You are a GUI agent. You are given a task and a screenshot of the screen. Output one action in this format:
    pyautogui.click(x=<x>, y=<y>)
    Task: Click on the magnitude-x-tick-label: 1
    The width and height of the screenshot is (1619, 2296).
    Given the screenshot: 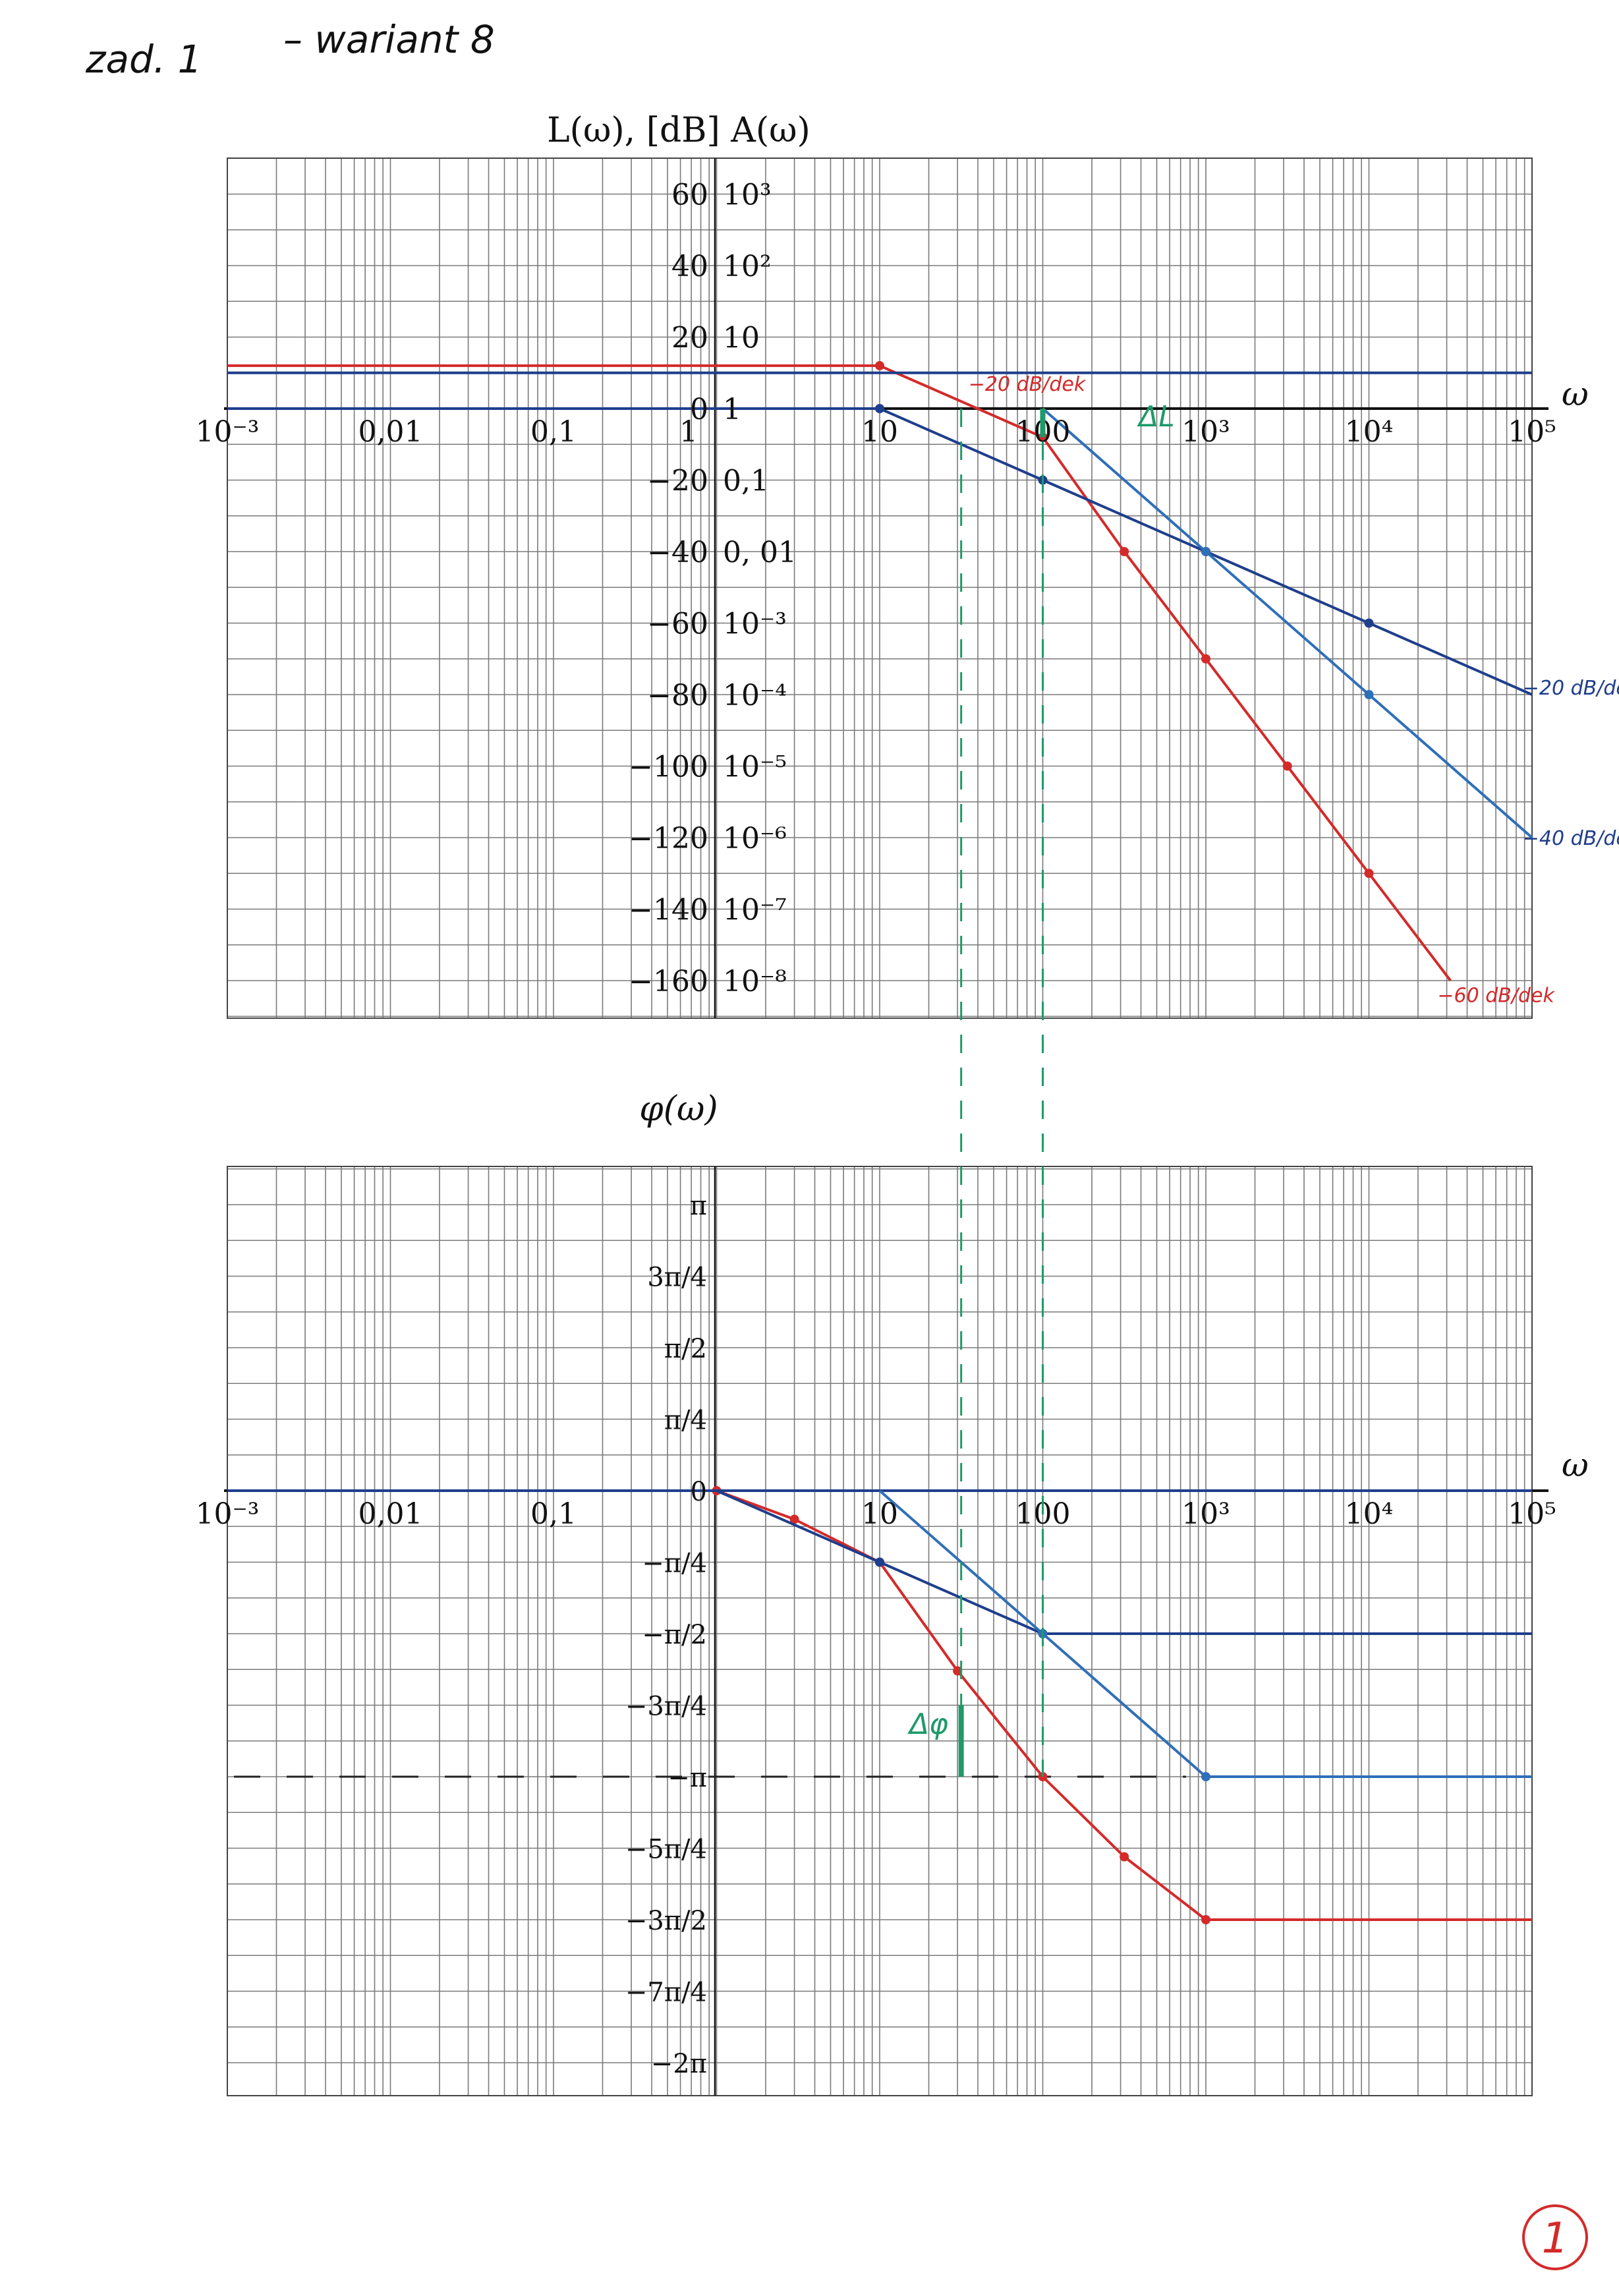 What is the action you would take?
    pyautogui.click(x=689, y=432)
    